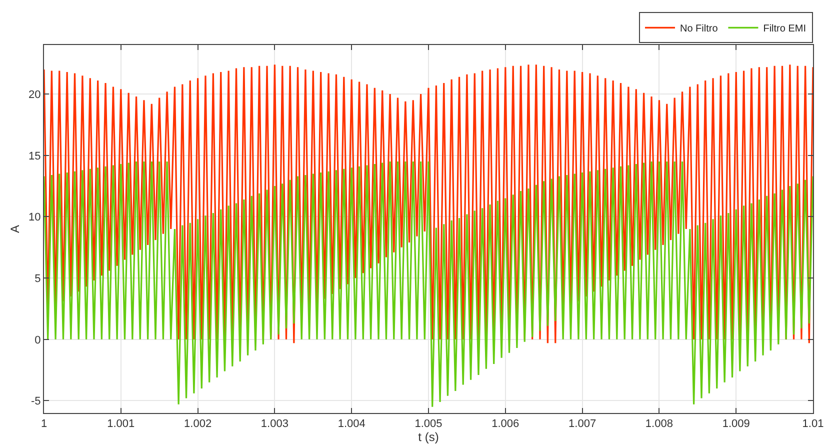 The width and height of the screenshot is (829, 448). What do you see at coordinates (274, 424) in the screenshot?
I see `x-tick-label: 1.003` at bounding box center [274, 424].